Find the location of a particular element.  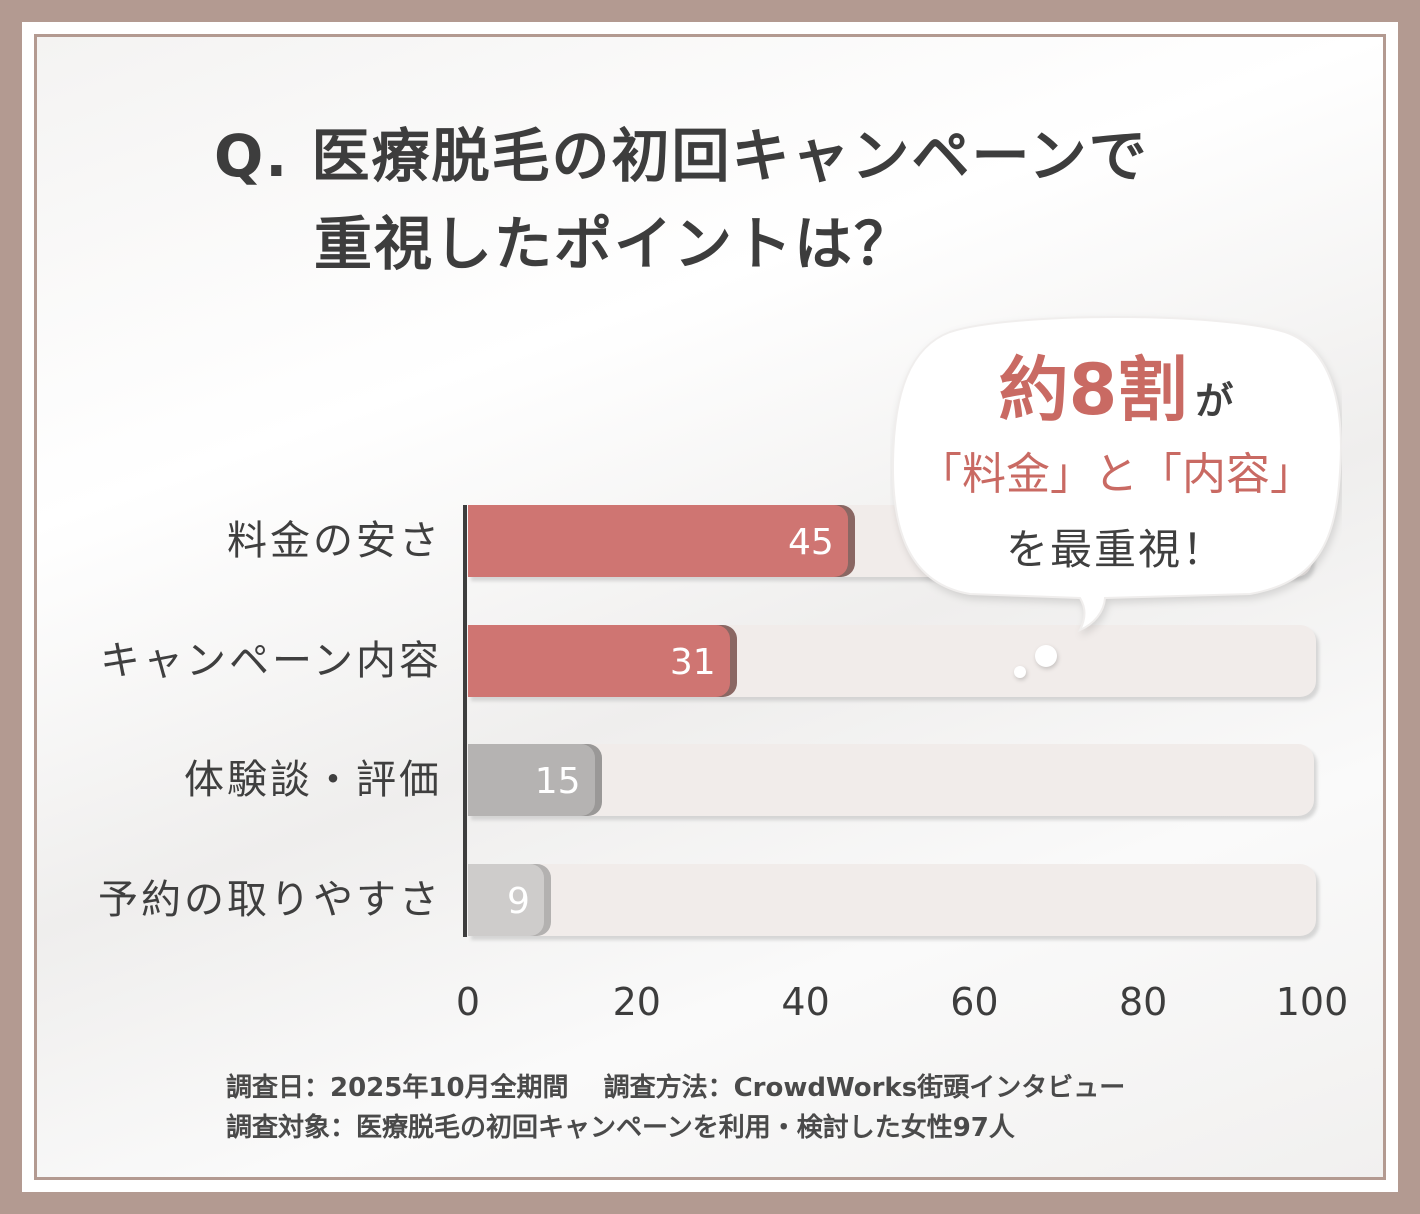

bar-value-label: 9 is located at coordinates (518, 901).